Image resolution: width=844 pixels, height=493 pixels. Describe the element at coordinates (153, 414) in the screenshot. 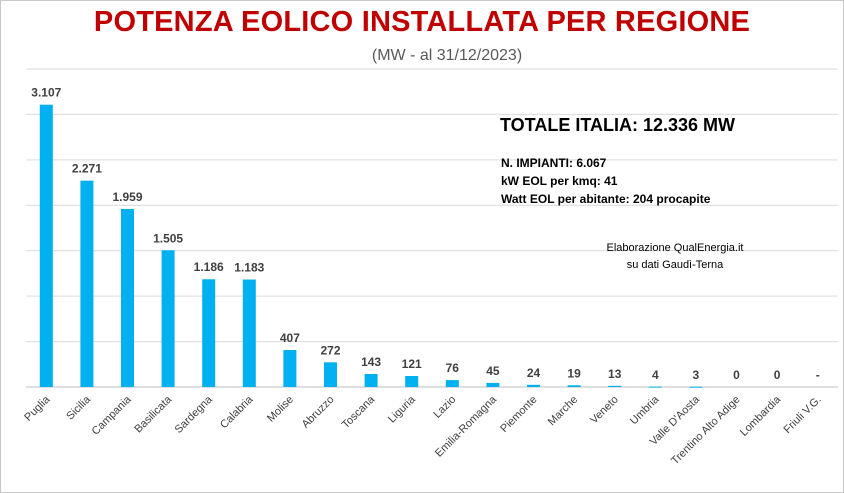

I see `x-tick-label: Basilicata` at that location.